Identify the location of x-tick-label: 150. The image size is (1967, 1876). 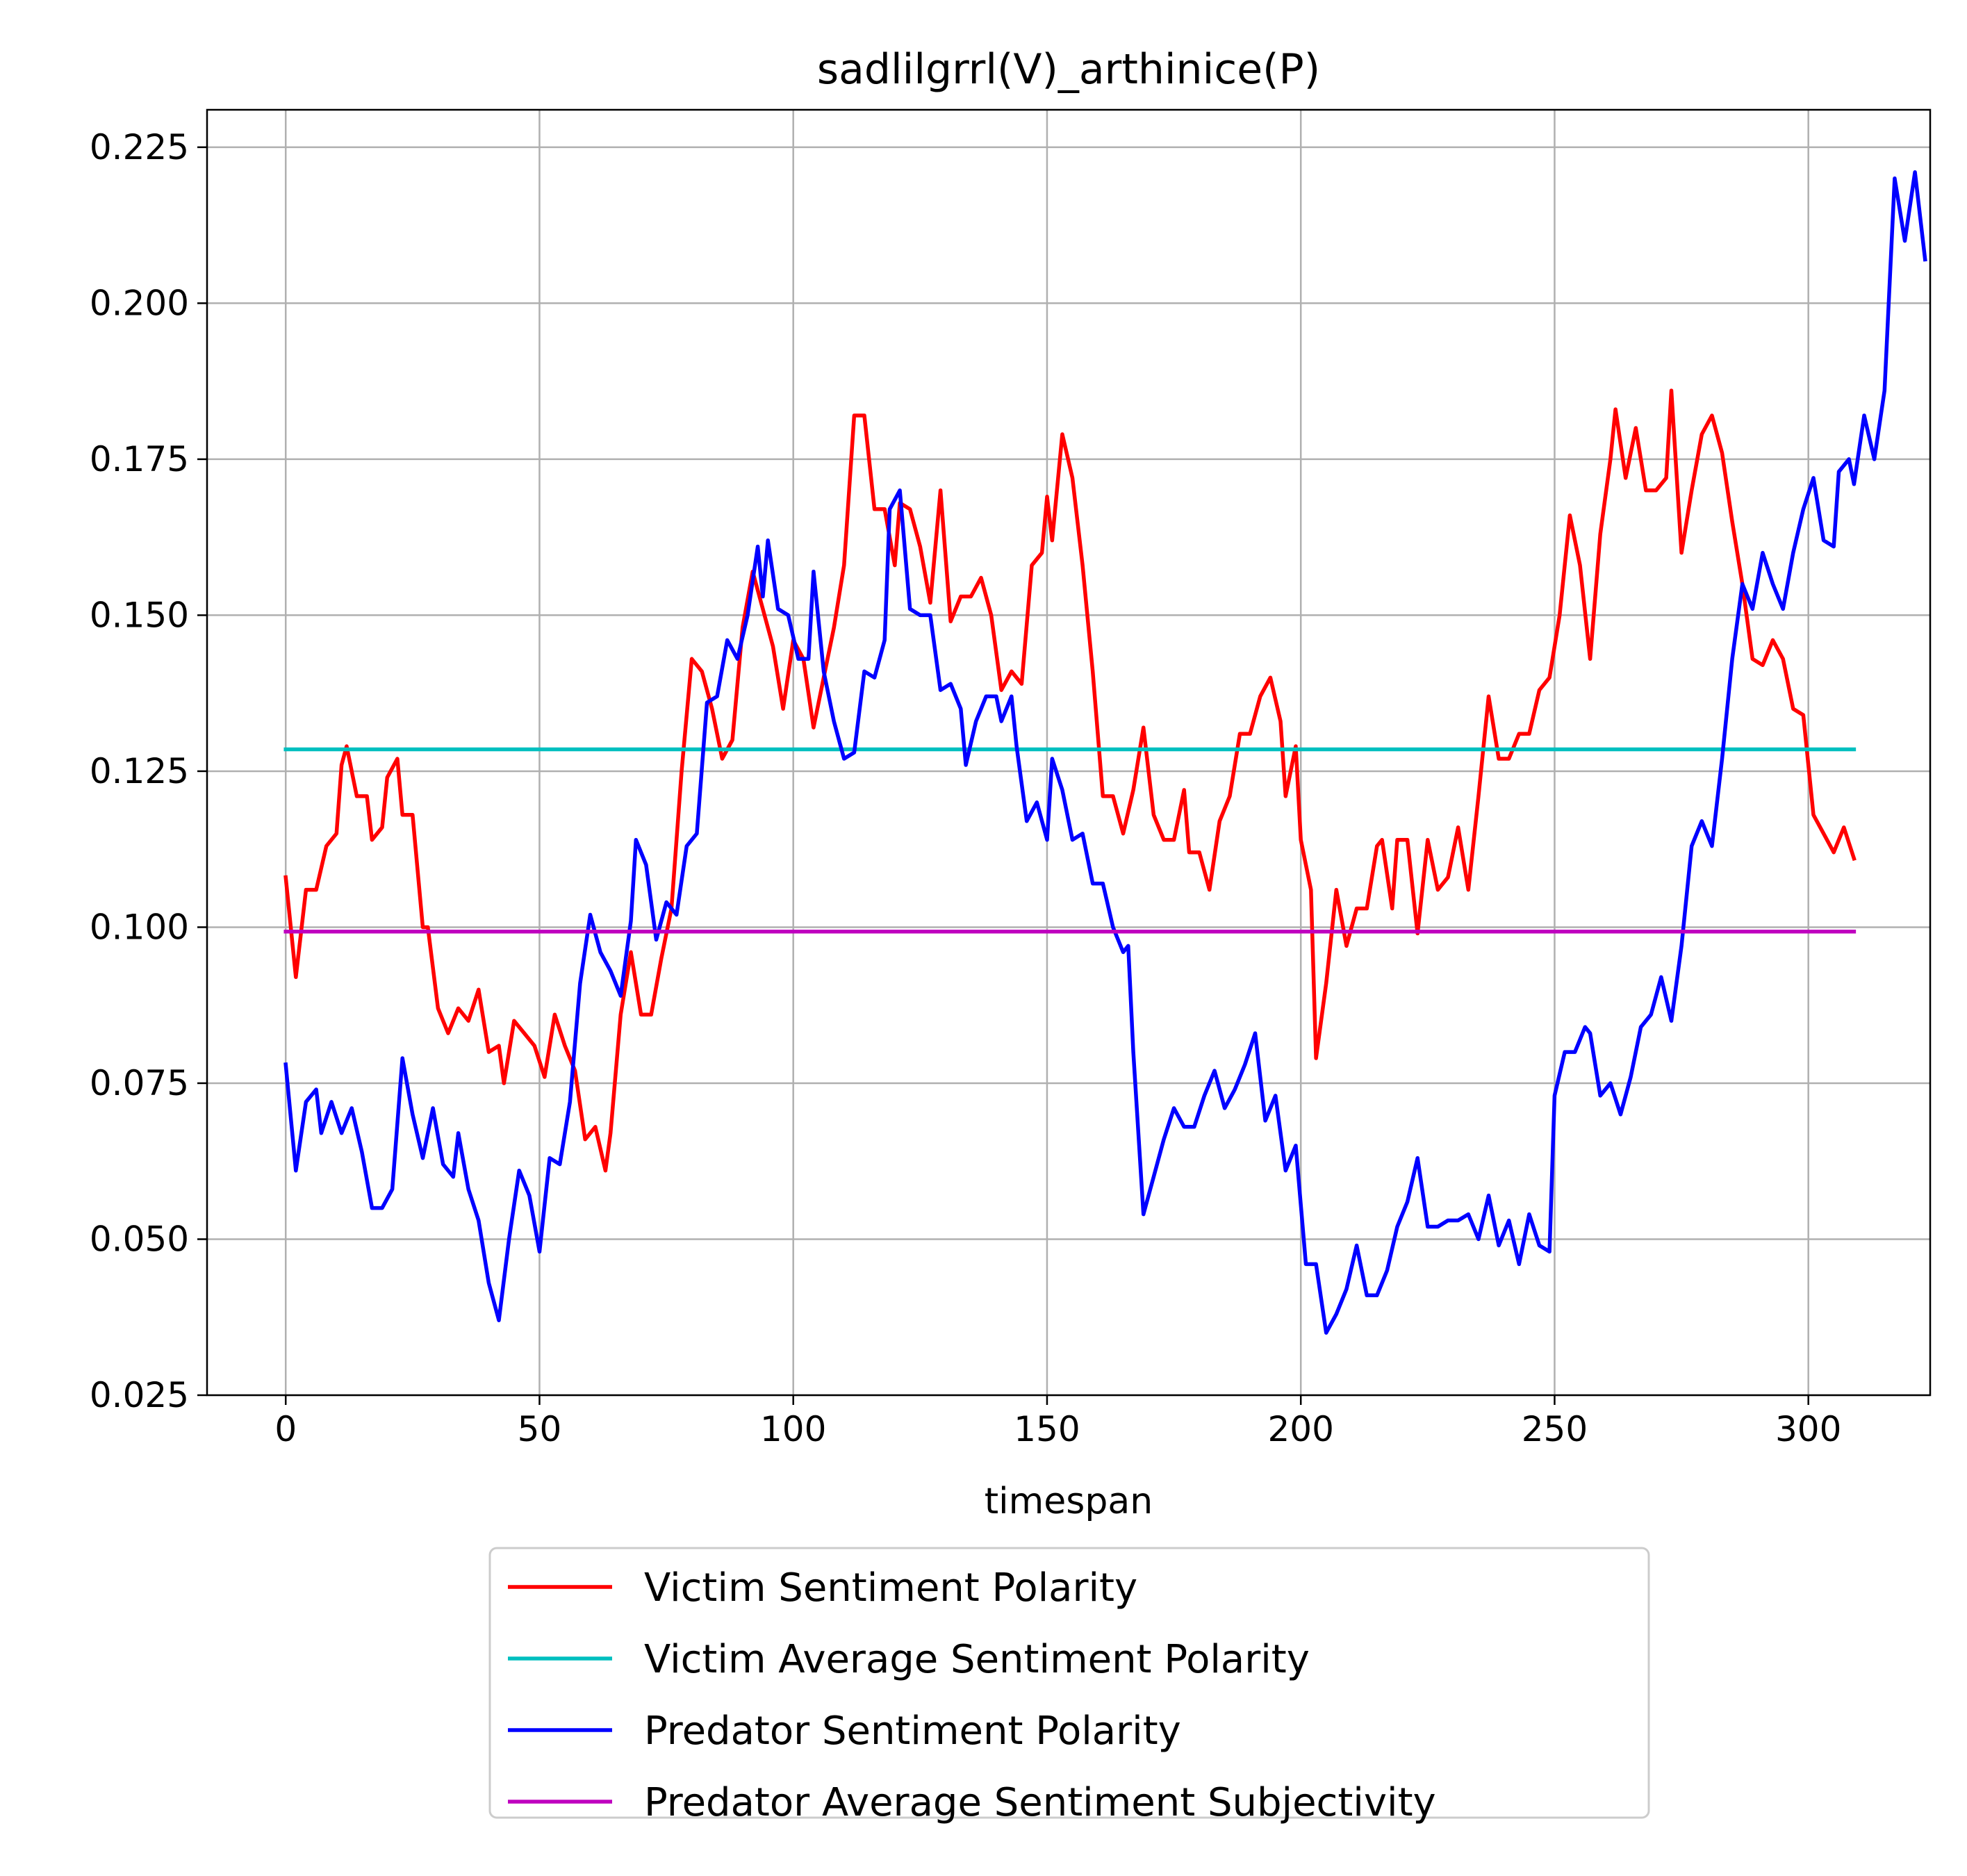
(1047, 1429).